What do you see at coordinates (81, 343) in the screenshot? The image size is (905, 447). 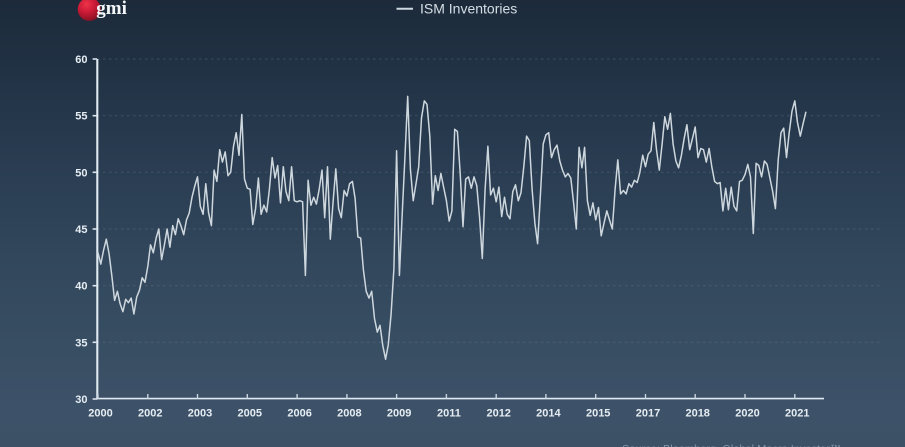 I see `svg-text: 35` at bounding box center [81, 343].